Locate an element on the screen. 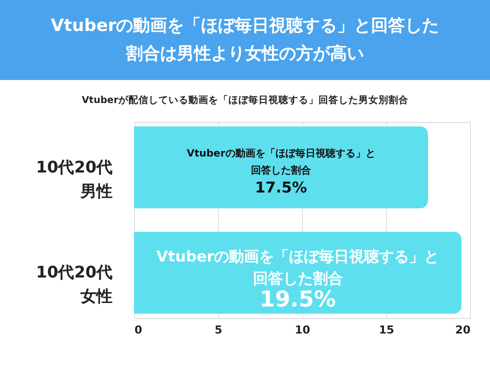 The height and width of the screenshot is (368, 490). y-tick-label: 10代20代女性 is located at coordinates (74, 284).